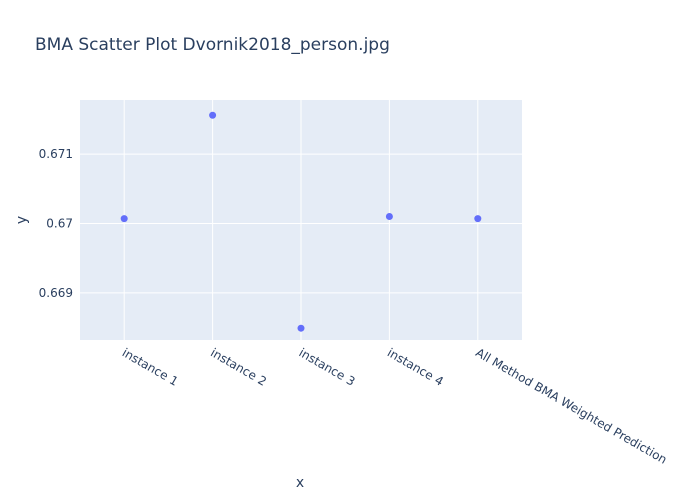 Image resolution: width=700 pixels, height=500 pixels. What do you see at coordinates (212, 45) in the screenshot?
I see `chart-title: BMA Scatter Plot Dvornik2018_person.jpg` at bounding box center [212, 45].